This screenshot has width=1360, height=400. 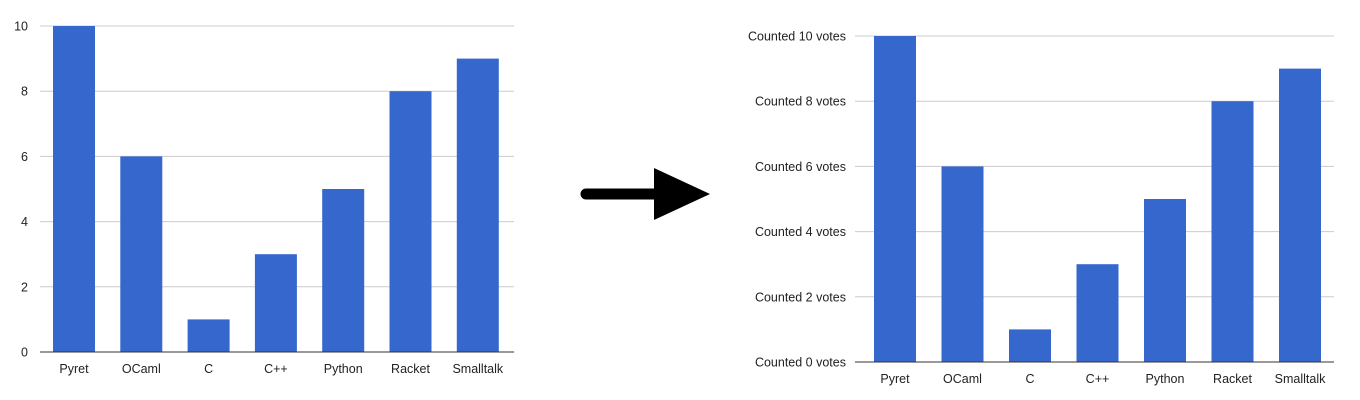 I want to click on y-tick-label: 4, so click(x=24, y=222).